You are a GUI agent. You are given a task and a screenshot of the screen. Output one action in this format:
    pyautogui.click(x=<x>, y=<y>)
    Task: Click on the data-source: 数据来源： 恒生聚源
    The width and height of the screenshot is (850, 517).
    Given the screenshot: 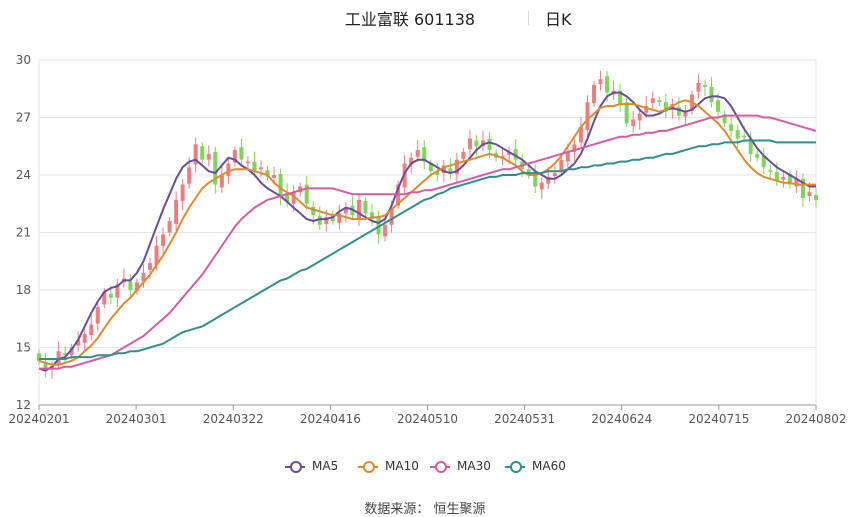 What is the action you would take?
    pyautogui.click(x=425, y=509)
    